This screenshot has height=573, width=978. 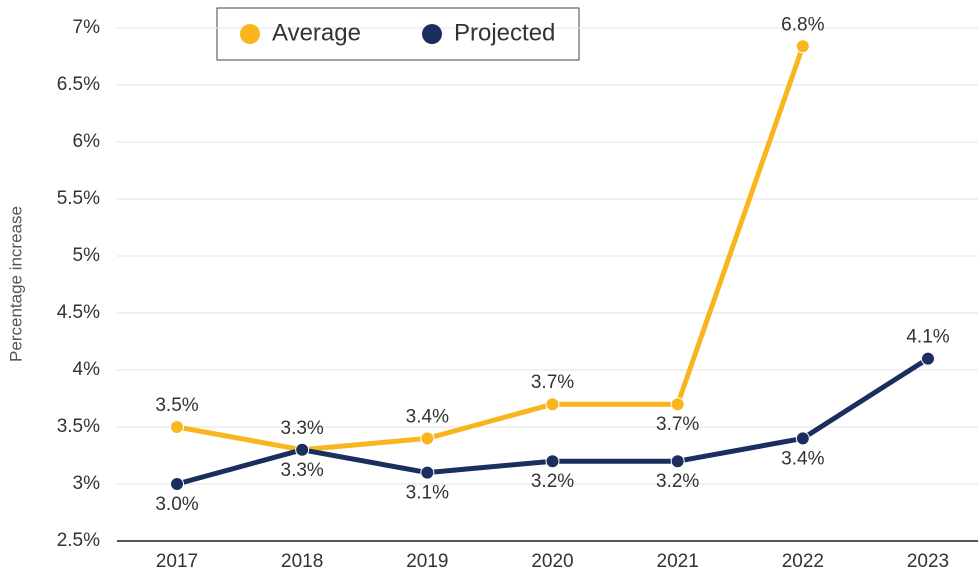 I want to click on y-tick-label: 4.5%, so click(x=78, y=312).